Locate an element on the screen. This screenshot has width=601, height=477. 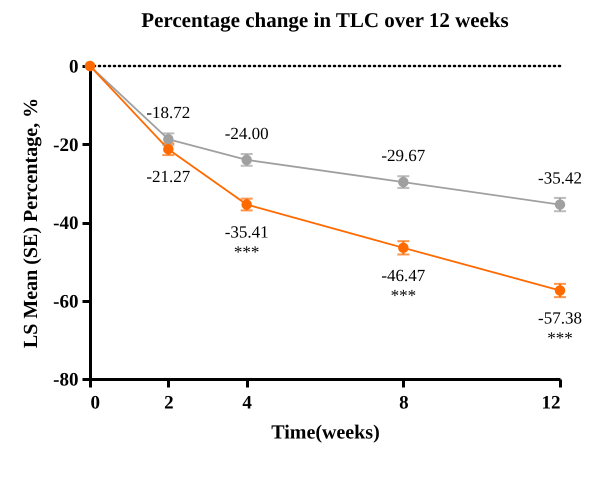
data-label: -35.42 is located at coordinates (560, 178).